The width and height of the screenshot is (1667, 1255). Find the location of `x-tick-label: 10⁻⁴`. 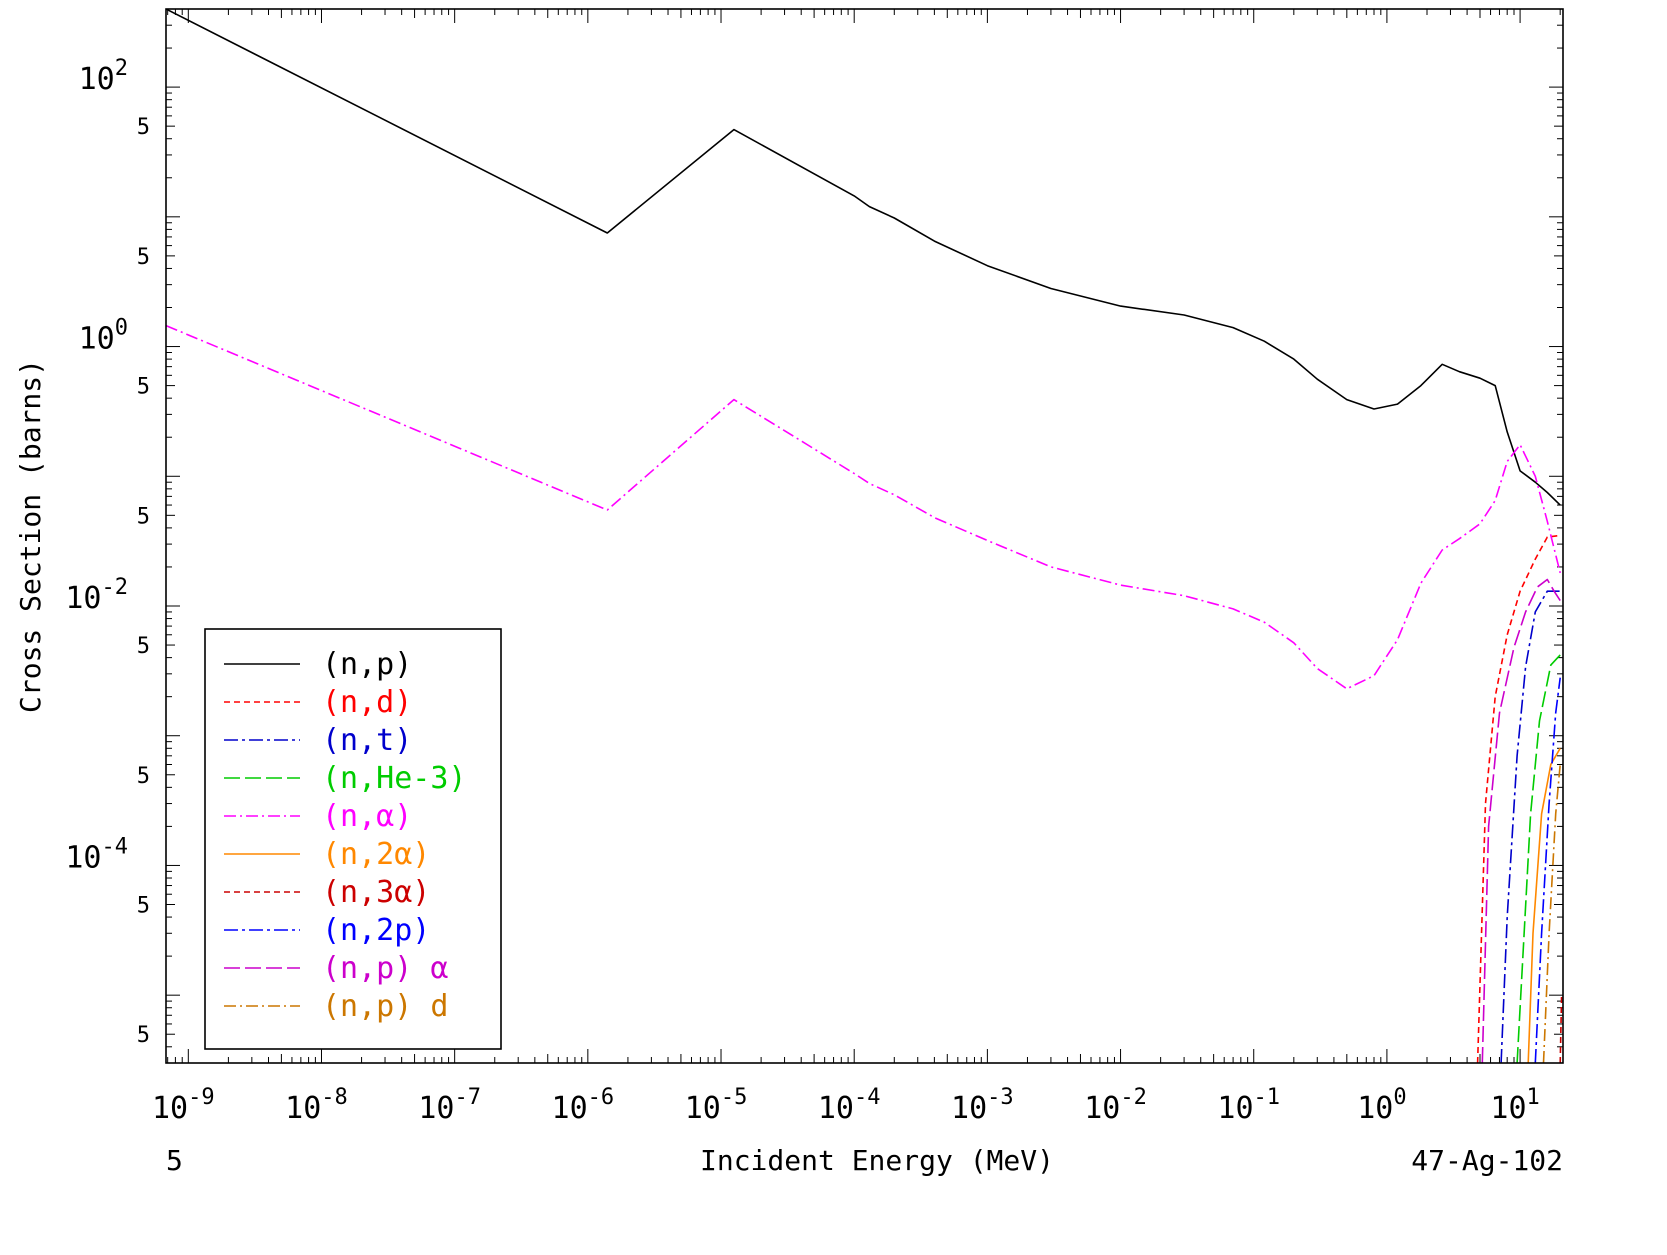

x-tick-label: 10⁻⁴ is located at coordinates (849, 1105).